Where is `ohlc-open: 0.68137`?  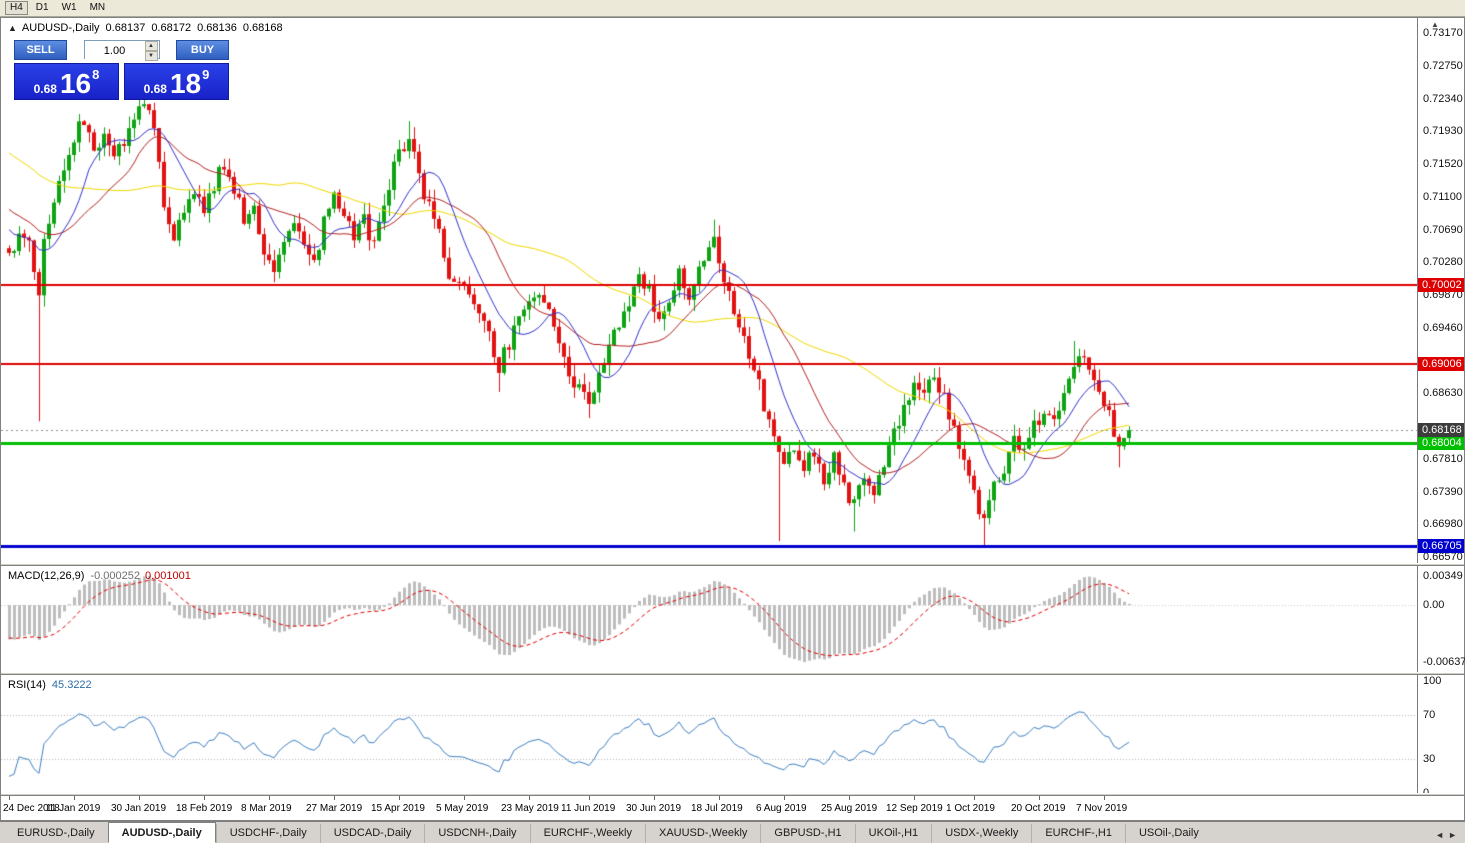
ohlc-open: 0.68137 is located at coordinates (125, 28).